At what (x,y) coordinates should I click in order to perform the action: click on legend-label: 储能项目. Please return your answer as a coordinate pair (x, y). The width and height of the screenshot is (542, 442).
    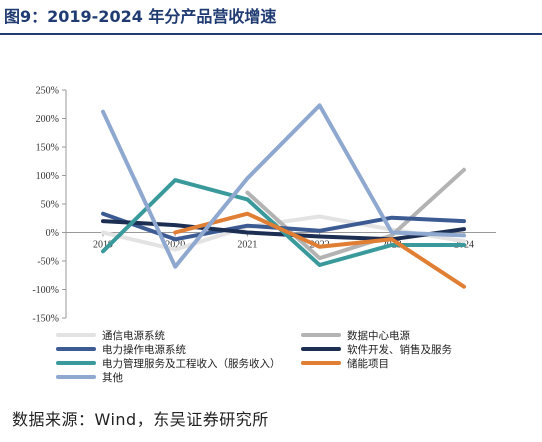
    Looking at the image, I should click on (368, 363).